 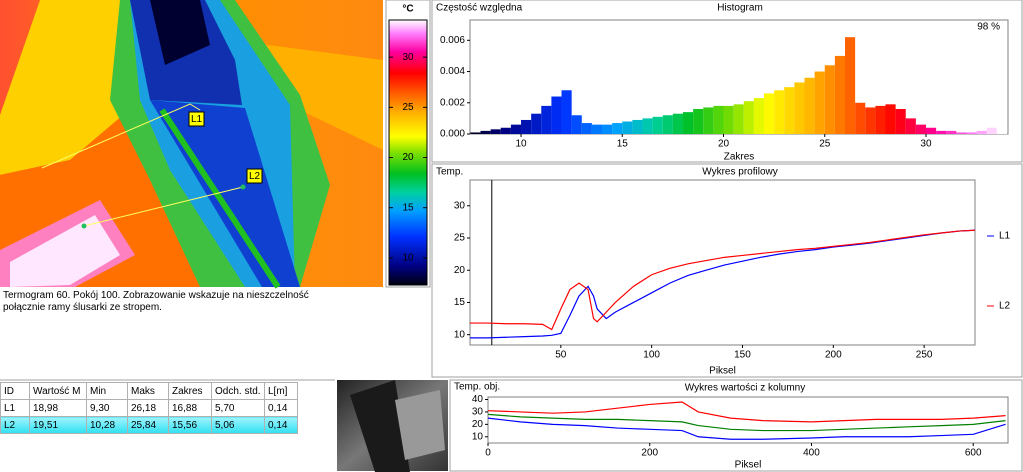 What do you see at coordinates (408, 107) in the screenshot?
I see `colorbar-tick-label: 25` at bounding box center [408, 107].